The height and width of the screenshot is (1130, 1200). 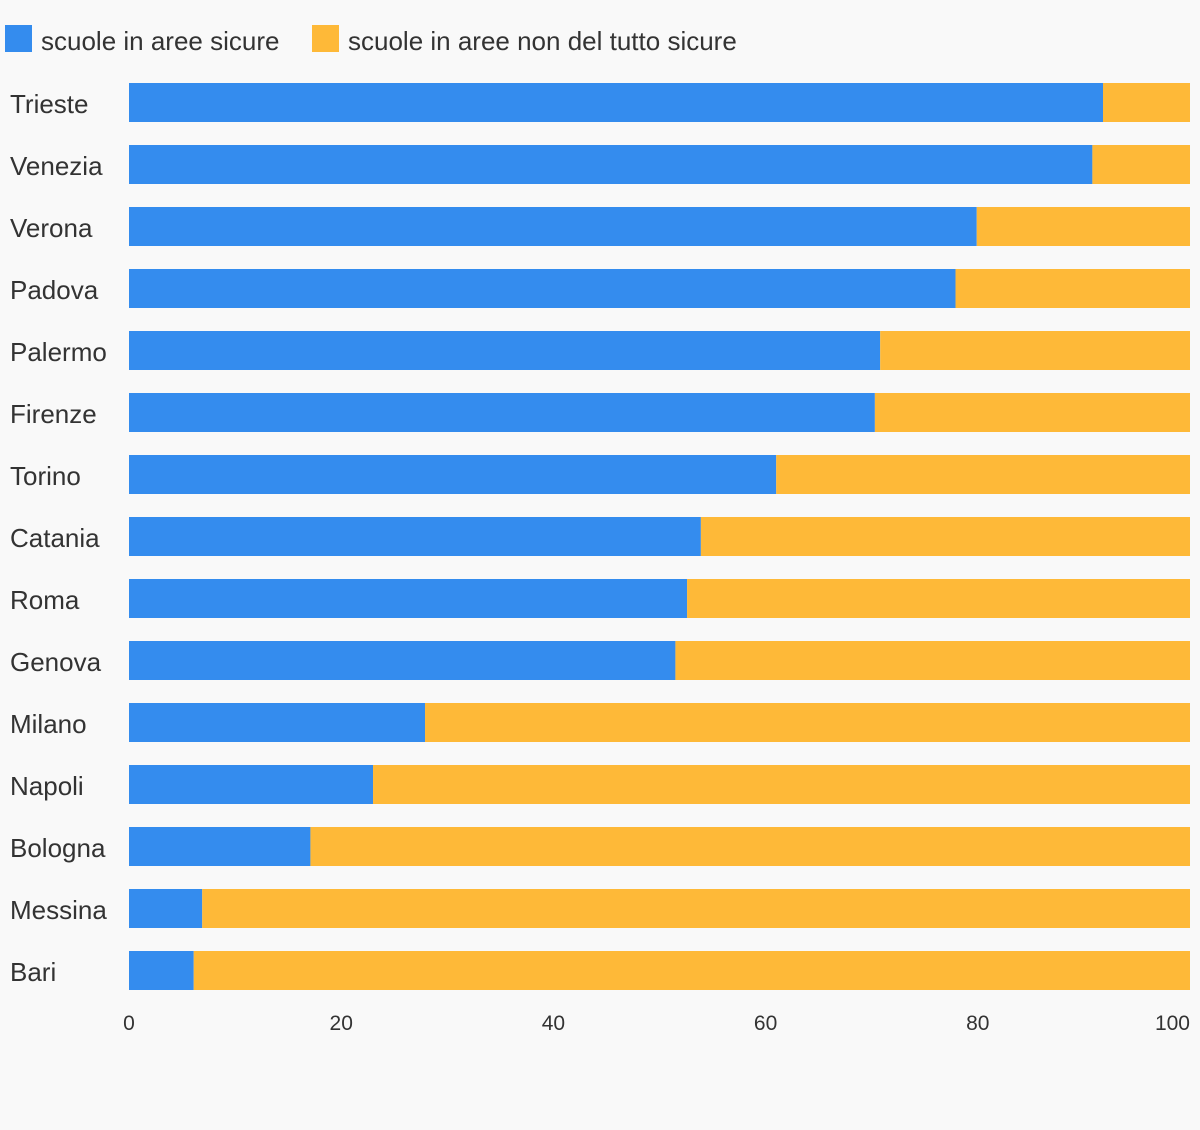 I want to click on category-label: Catania, so click(x=55, y=538).